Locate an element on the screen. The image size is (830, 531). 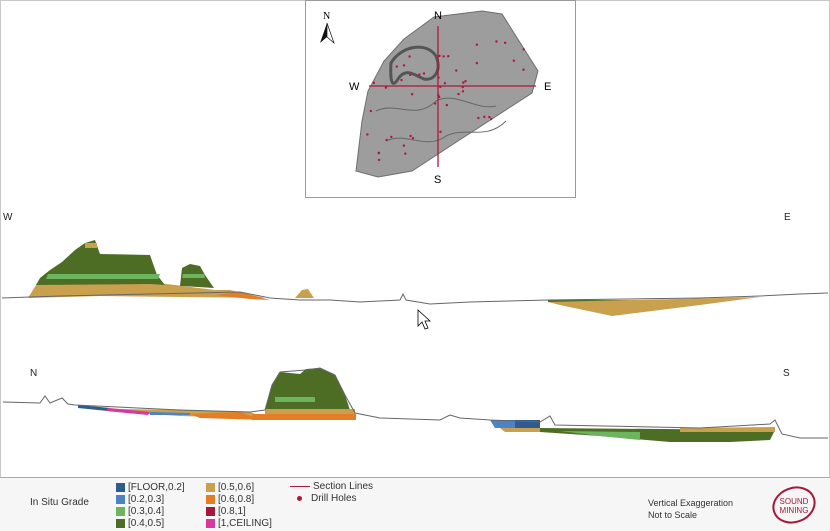
legend-grade-label: [FLOOR,0.2] is located at coordinates (156, 487).